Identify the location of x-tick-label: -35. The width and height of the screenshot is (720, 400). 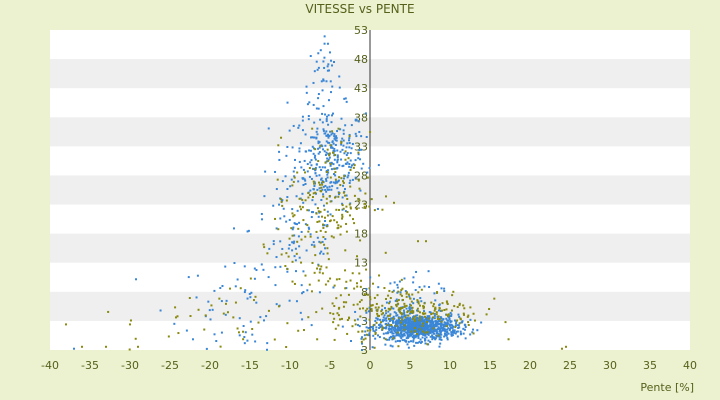
(90, 365).